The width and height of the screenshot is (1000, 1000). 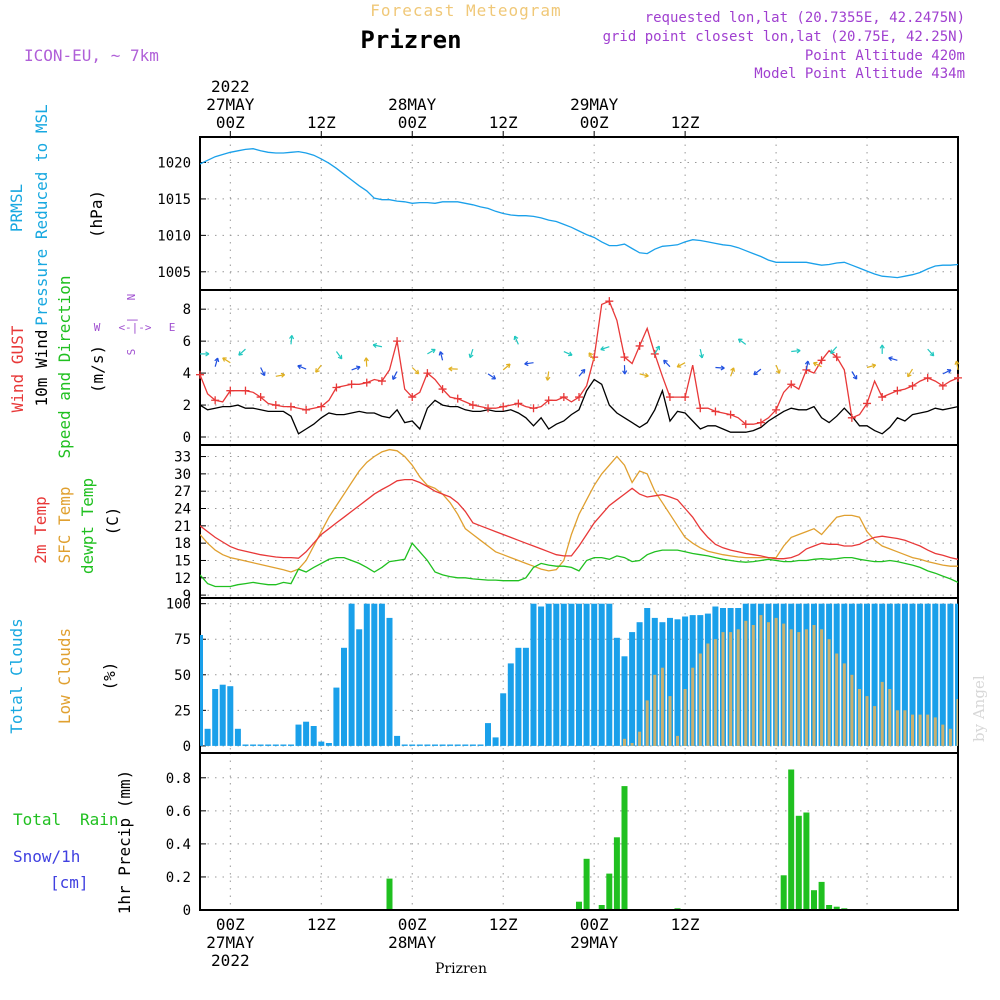 What do you see at coordinates (17, 368) in the screenshot?
I see `ylabel-gust: Wind GUST` at bounding box center [17, 368].